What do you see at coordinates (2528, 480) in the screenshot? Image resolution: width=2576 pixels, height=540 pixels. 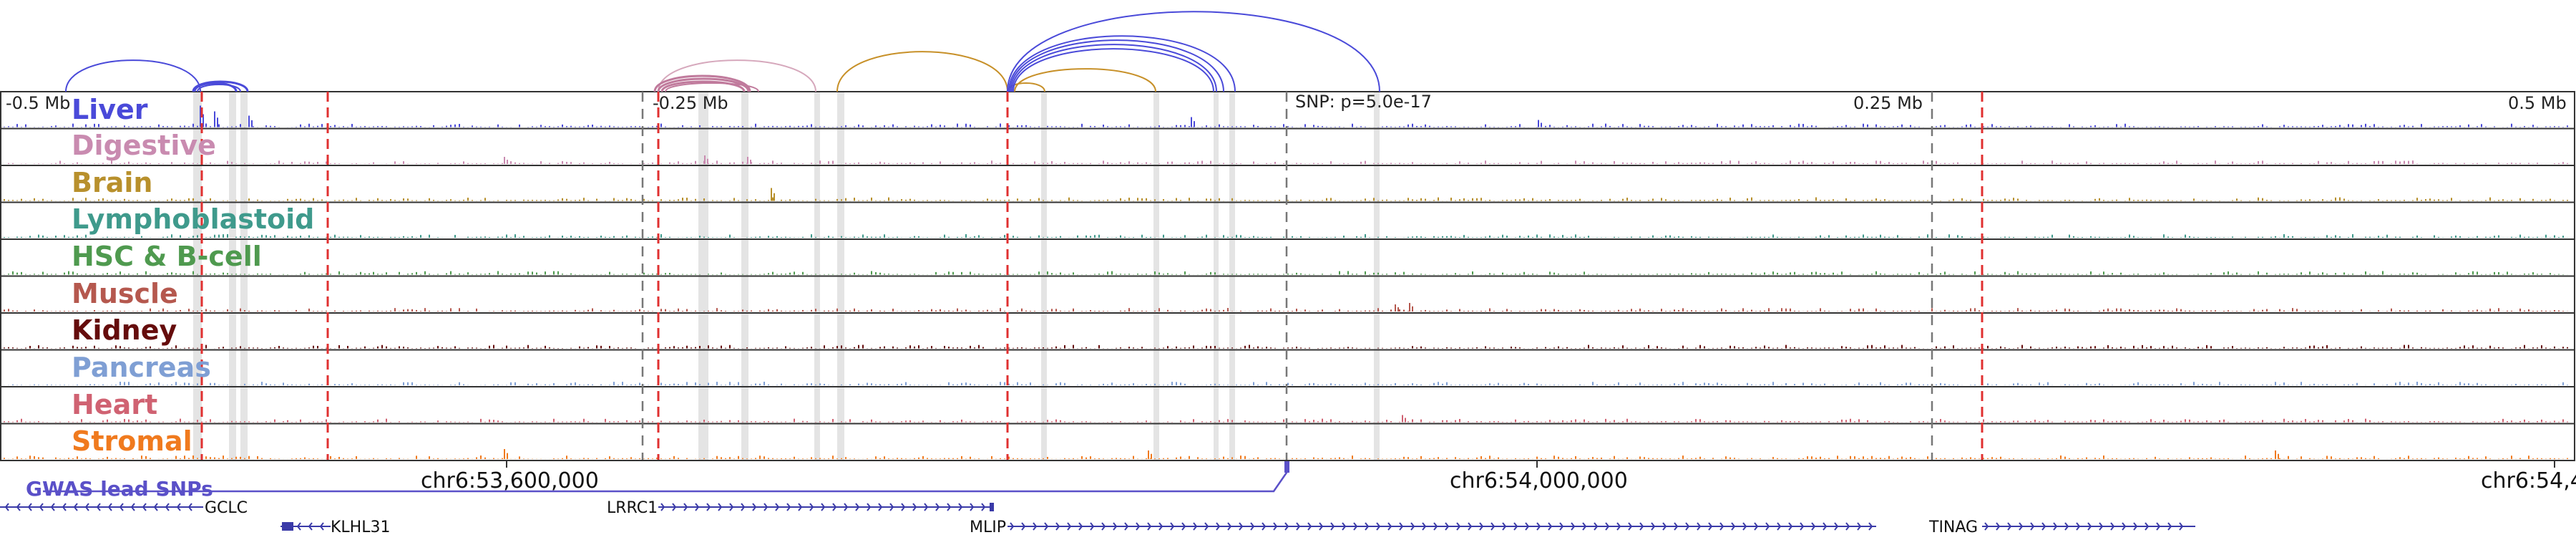 I see `coordinate-label-3: chr6:54,4` at bounding box center [2528, 480].